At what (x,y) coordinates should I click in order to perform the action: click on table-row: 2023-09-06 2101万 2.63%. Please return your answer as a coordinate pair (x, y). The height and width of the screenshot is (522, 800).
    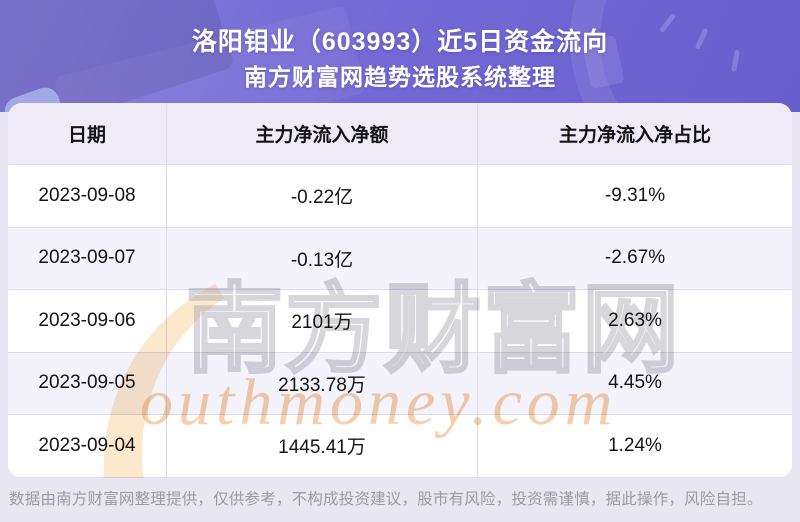
    Looking at the image, I should click on (400, 321).